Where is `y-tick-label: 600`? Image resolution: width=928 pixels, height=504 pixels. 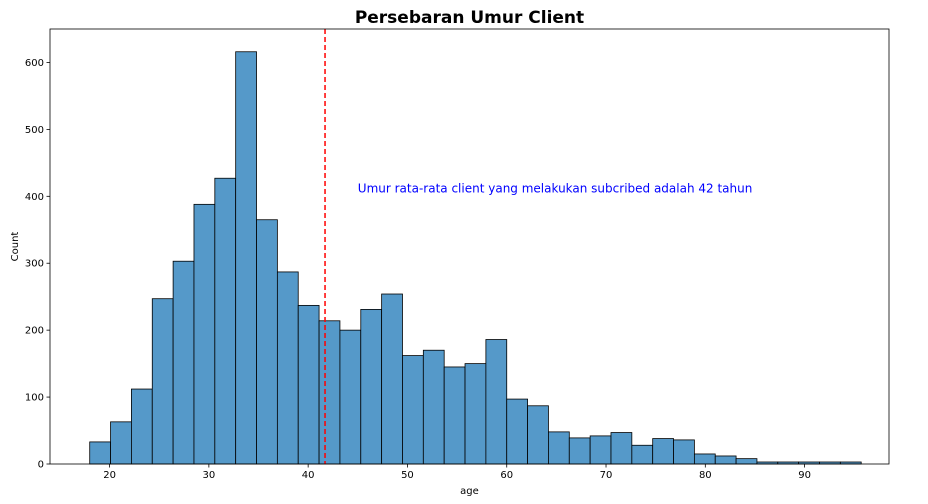 y-tick-label: 600 is located at coordinates (34, 63).